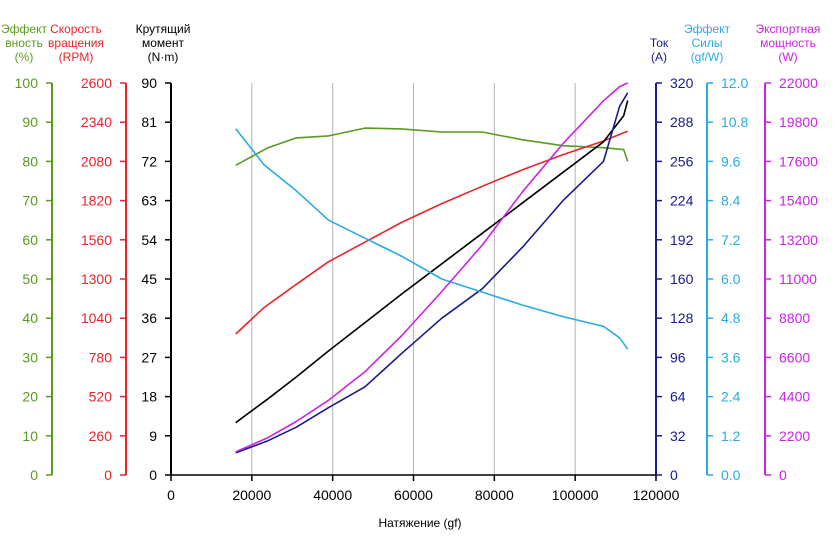 This screenshot has height=560, width=840. Describe the element at coordinates (787, 57) in the screenshot. I see `y-axis-title: (W)` at that location.